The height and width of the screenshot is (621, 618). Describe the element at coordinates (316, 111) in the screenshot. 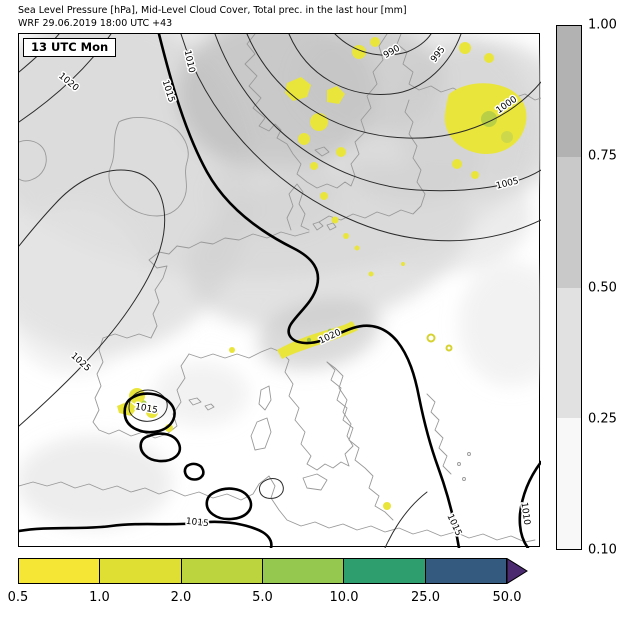

I see `coastline-scandinavia` at that location.